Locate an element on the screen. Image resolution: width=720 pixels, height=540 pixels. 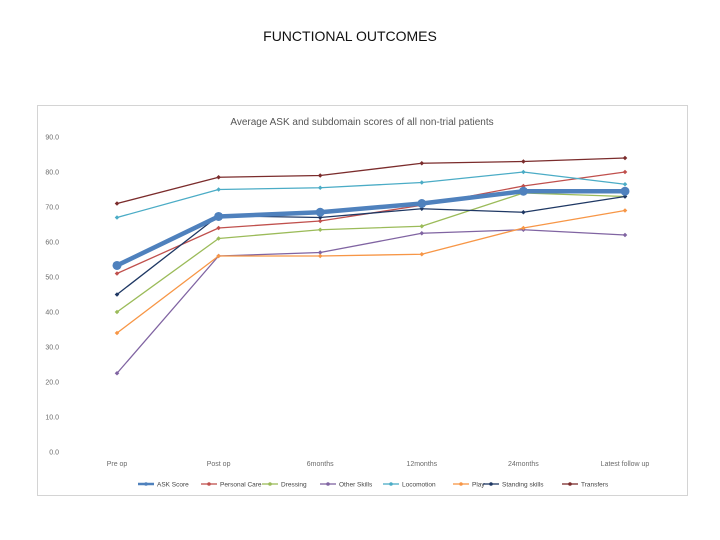
x-tick-label: Post op is located at coordinates (219, 464).